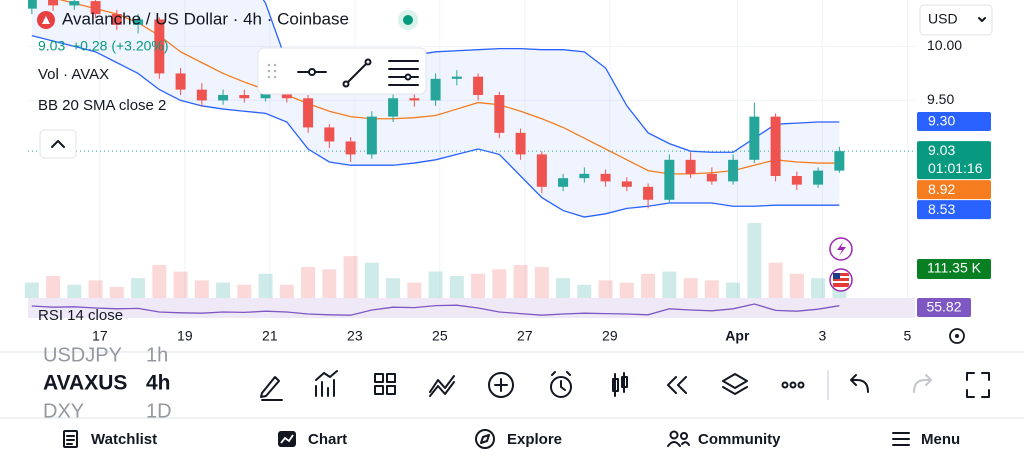 The height and width of the screenshot is (466, 1024). What do you see at coordinates (58, 144) in the screenshot?
I see `collapse-legend` at bounding box center [58, 144].